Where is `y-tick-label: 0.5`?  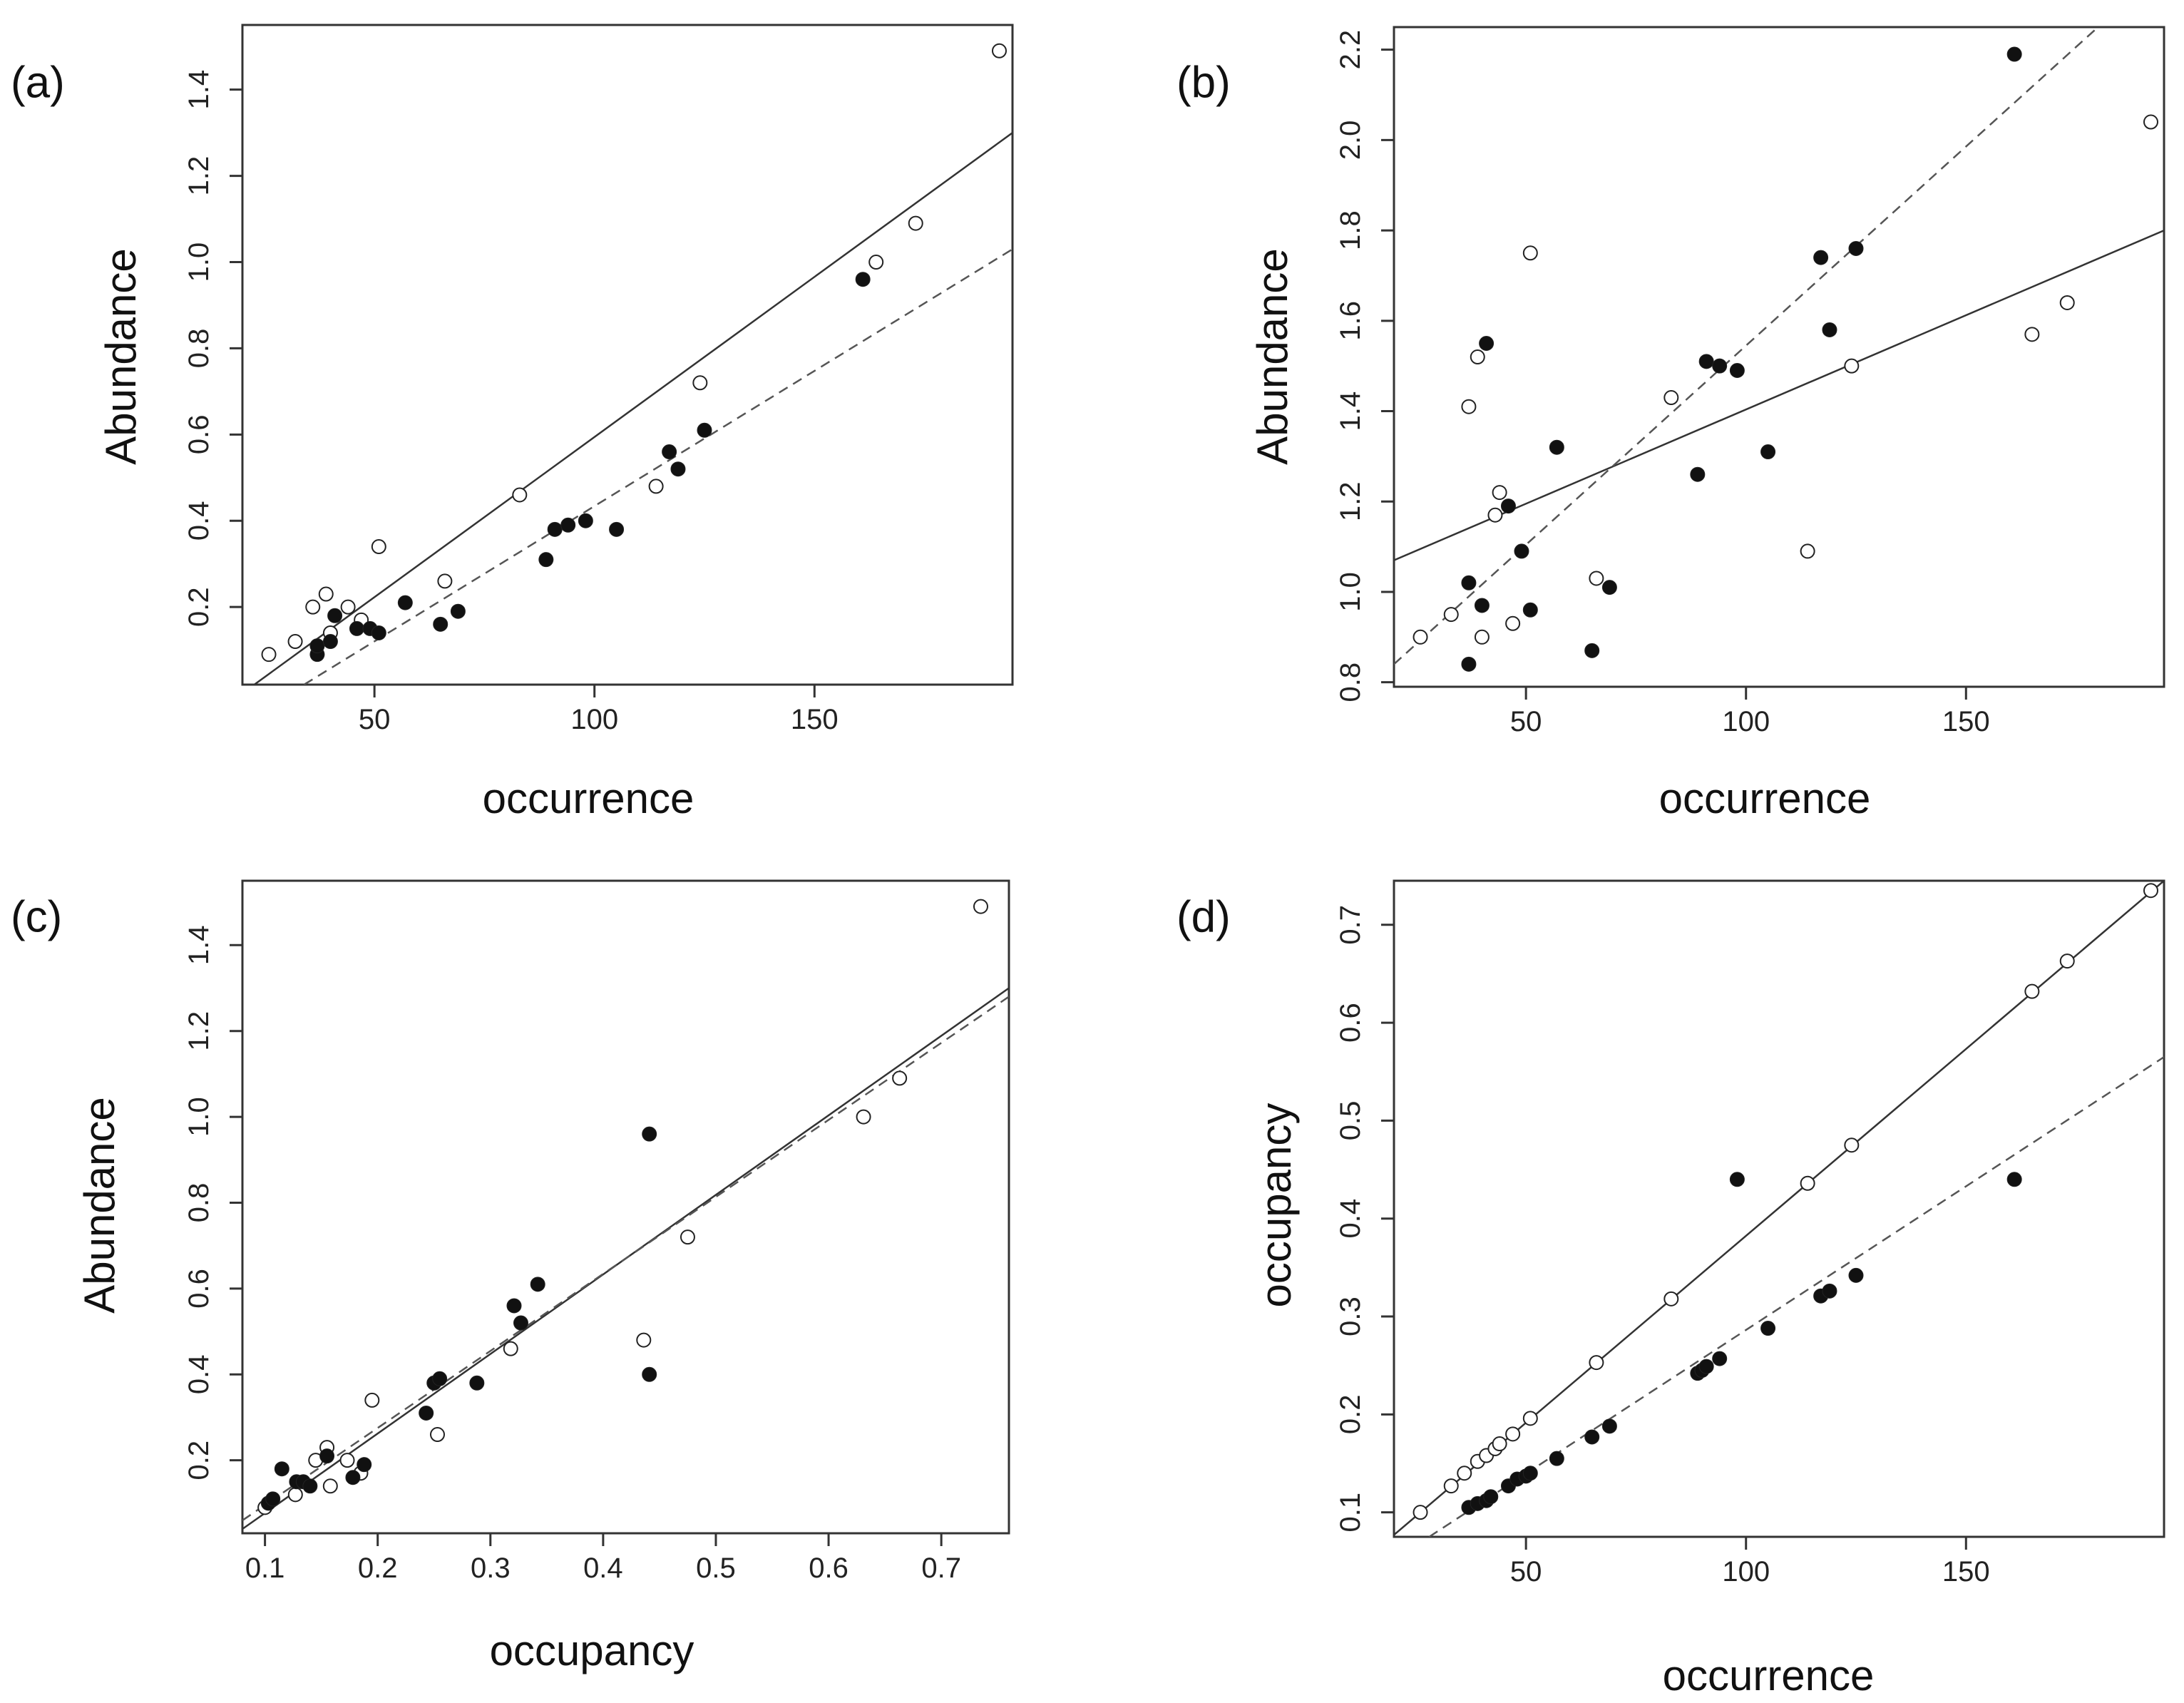 y-tick-label: 0.5 is located at coordinates (1350, 1121).